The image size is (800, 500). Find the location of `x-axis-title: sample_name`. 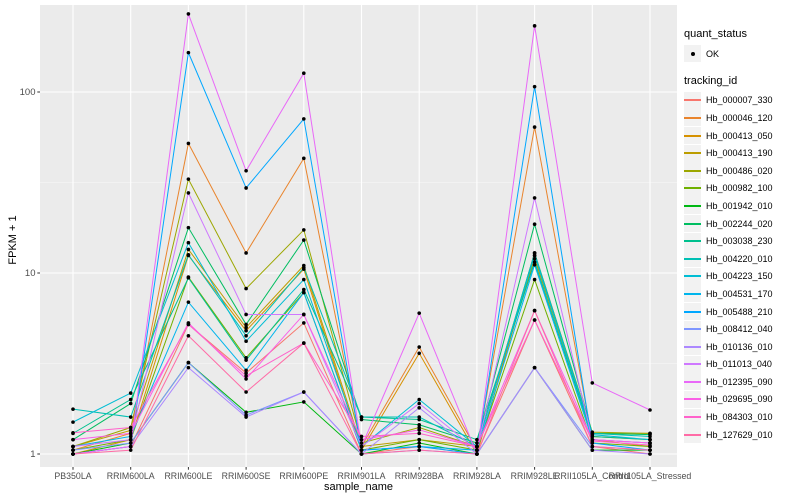

x-axis-title: sample_name is located at coordinates (358, 487).